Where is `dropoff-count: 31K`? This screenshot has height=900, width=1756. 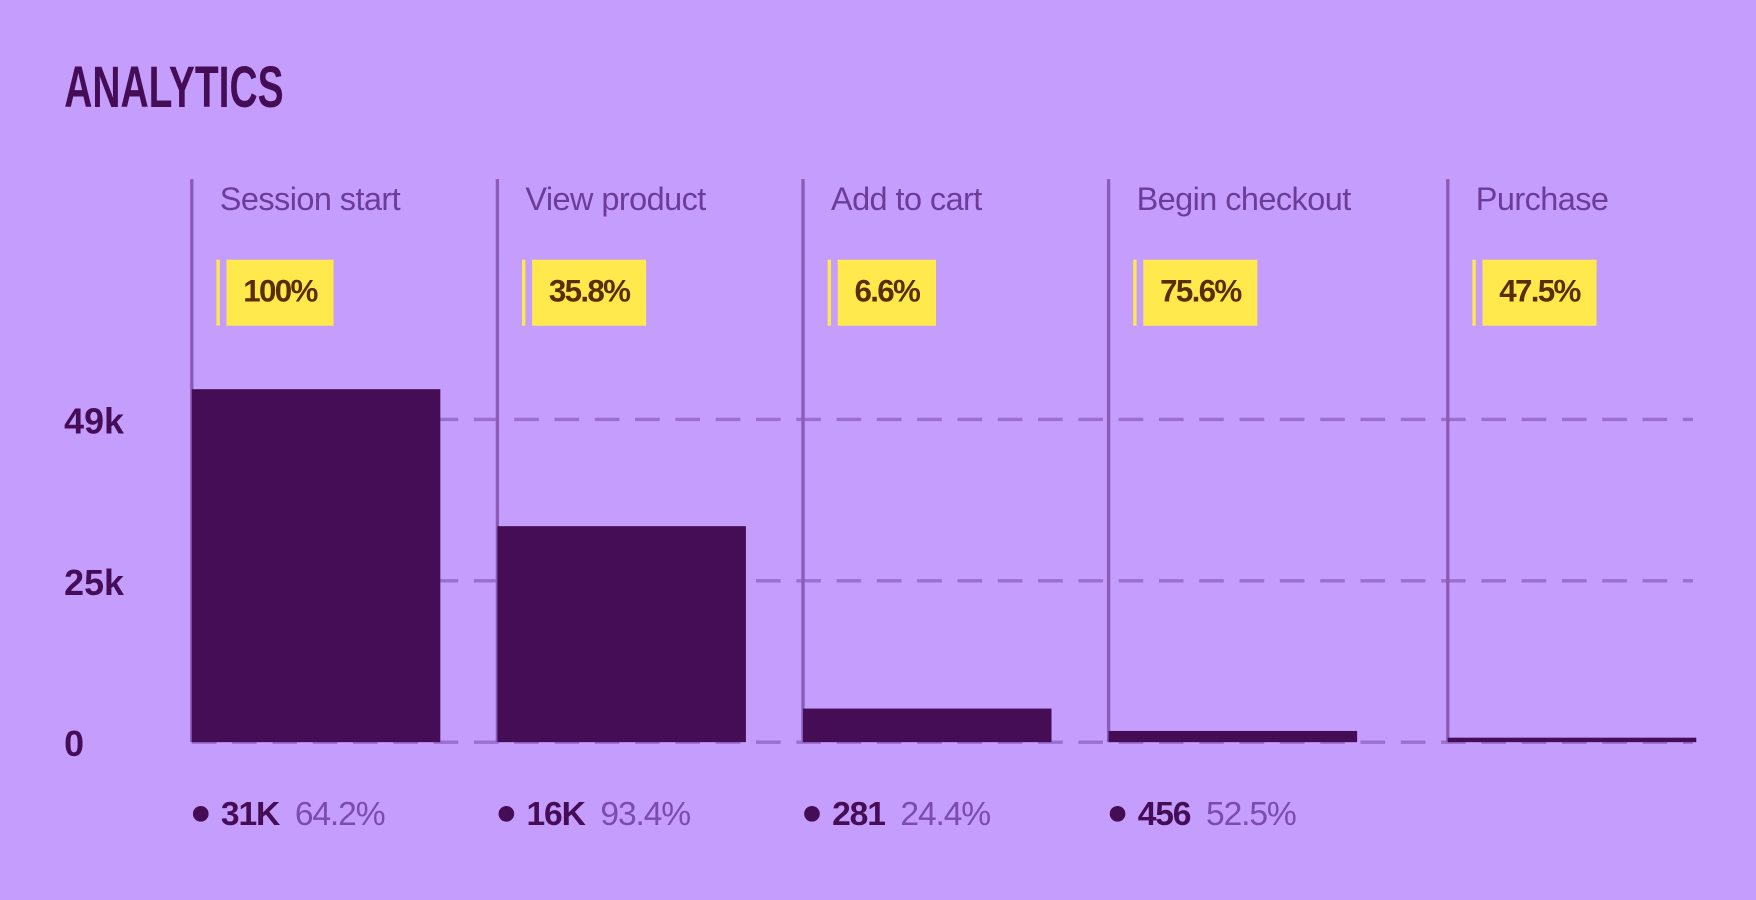 dropoff-count: 31K is located at coordinates (250, 814).